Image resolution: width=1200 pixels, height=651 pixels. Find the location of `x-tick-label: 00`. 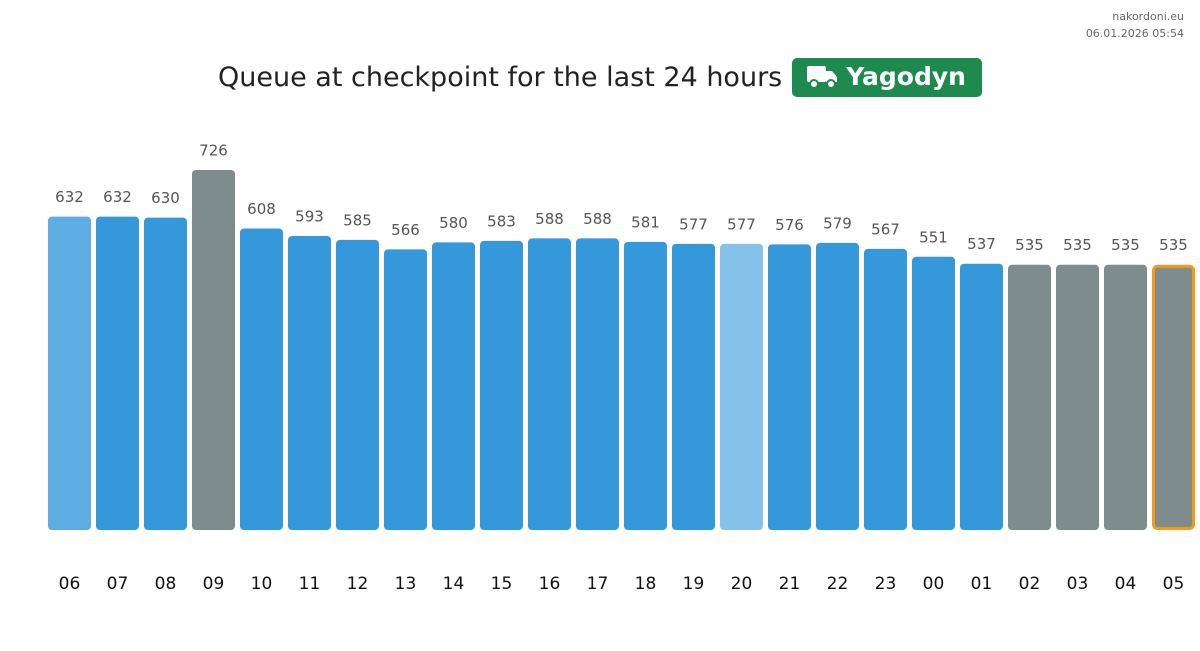

x-tick-label: 00 is located at coordinates (934, 584).